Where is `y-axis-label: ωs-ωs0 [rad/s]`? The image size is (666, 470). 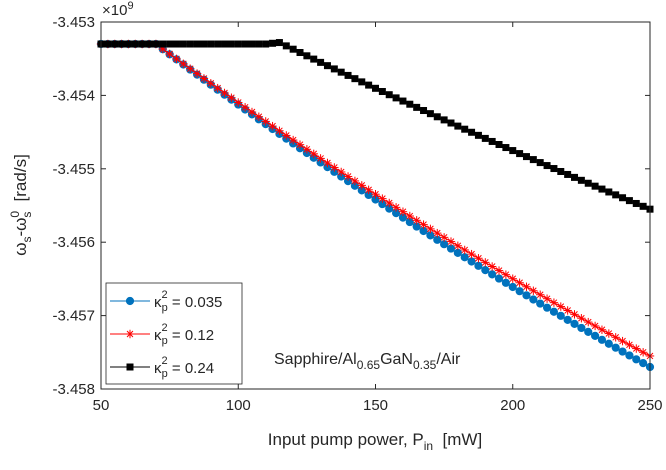
y-axis-label: ωs-ωs0 [rad/s] is located at coordinates (21, 205).